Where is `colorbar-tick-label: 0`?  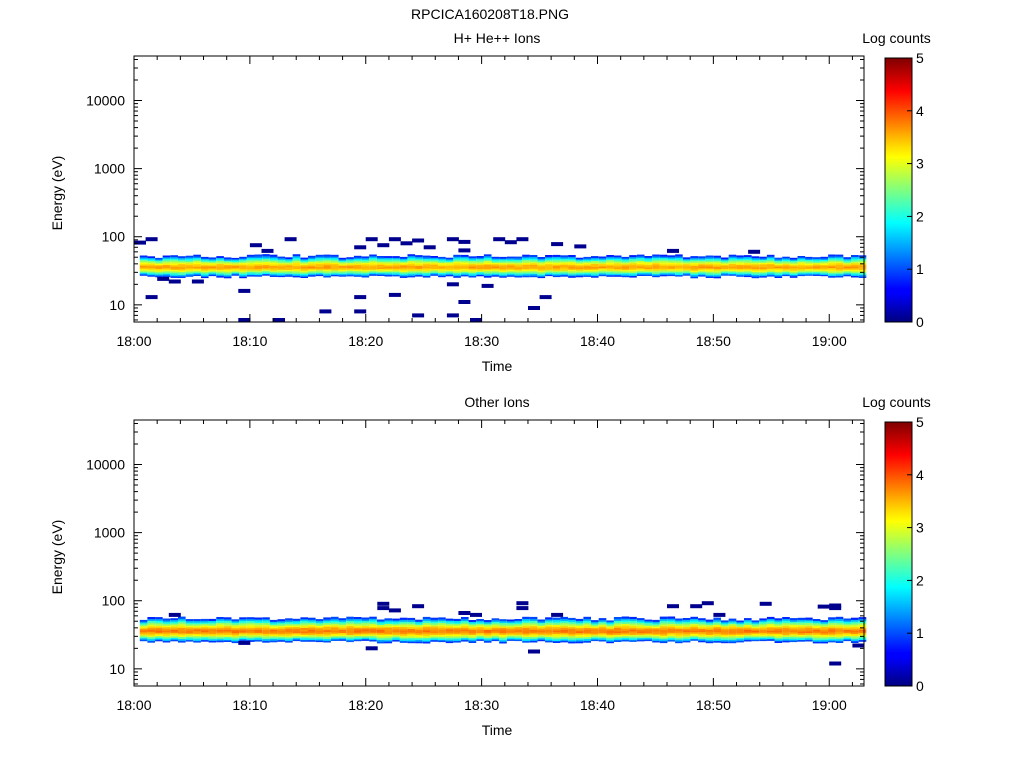 colorbar-tick-label: 0 is located at coordinates (920, 322).